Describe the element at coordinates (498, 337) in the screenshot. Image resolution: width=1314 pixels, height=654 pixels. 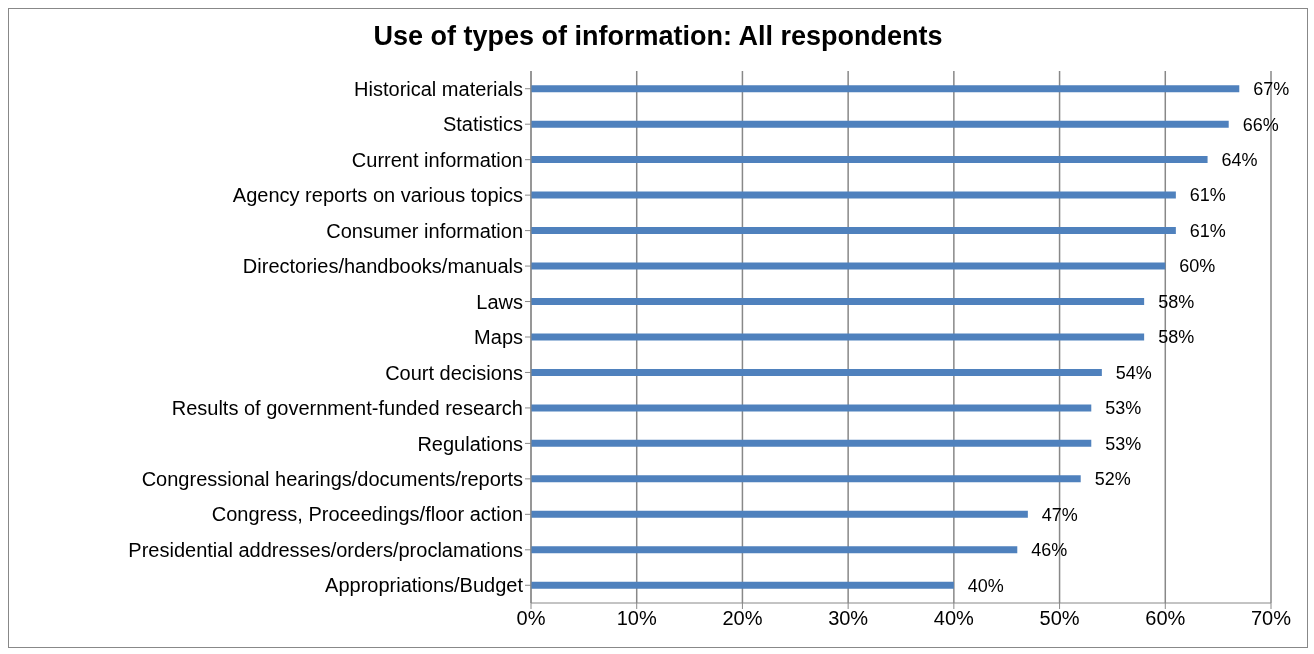
I see `y-tick-label: Maps` at that location.